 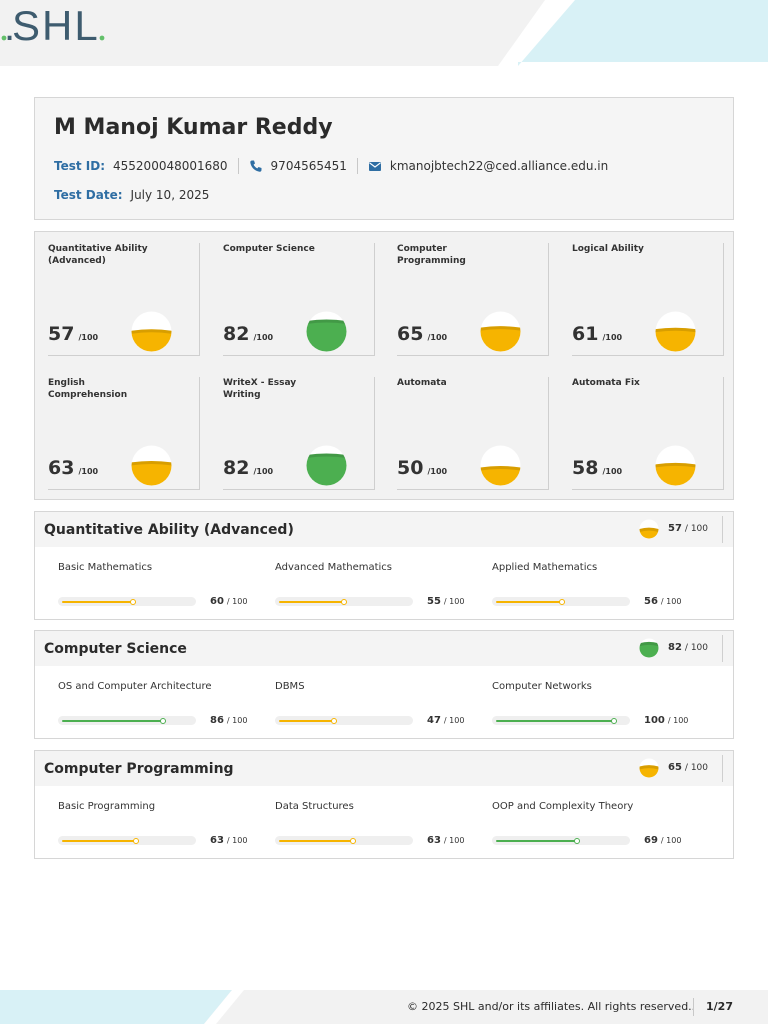 What do you see at coordinates (422, 468) in the screenshot?
I see `score-tile-value: 50/100` at bounding box center [422, 468].